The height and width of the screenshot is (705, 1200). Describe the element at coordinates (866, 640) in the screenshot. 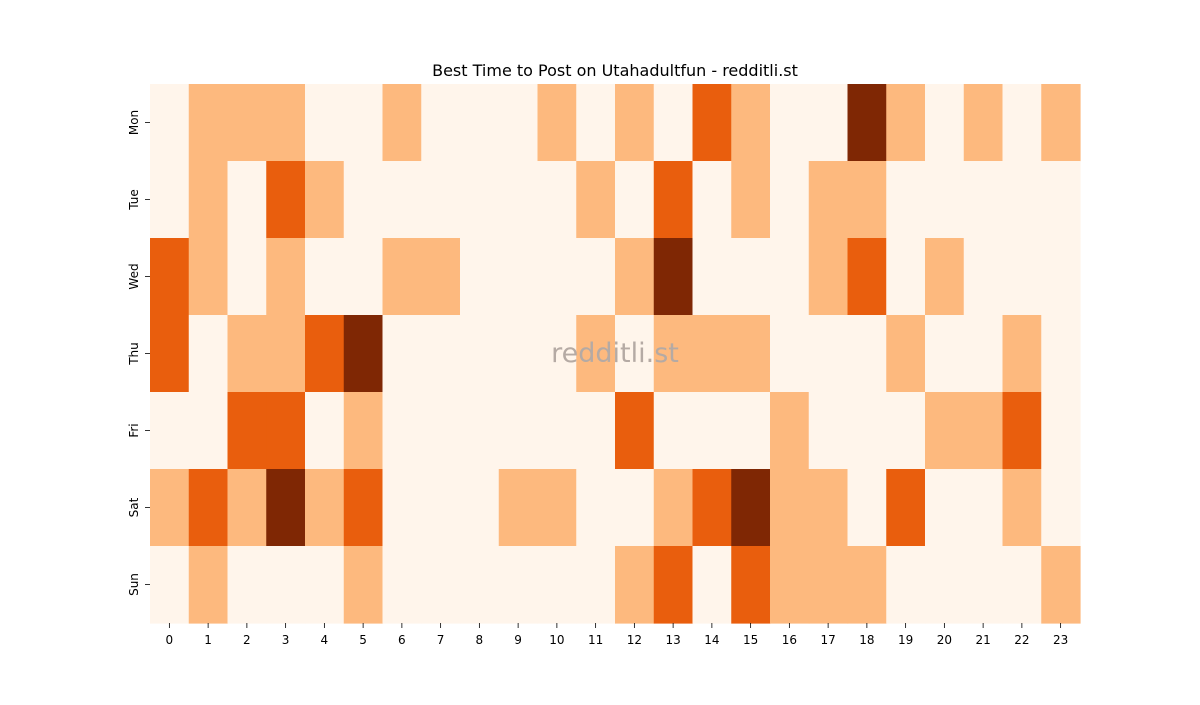

I see `x-tick-label-18: 18` at that location.